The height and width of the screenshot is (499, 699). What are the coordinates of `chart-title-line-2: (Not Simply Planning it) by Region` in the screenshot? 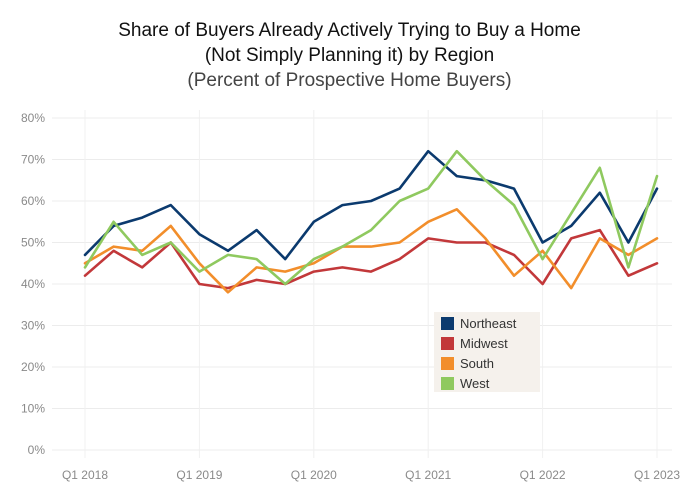 It's located at (349, 55).